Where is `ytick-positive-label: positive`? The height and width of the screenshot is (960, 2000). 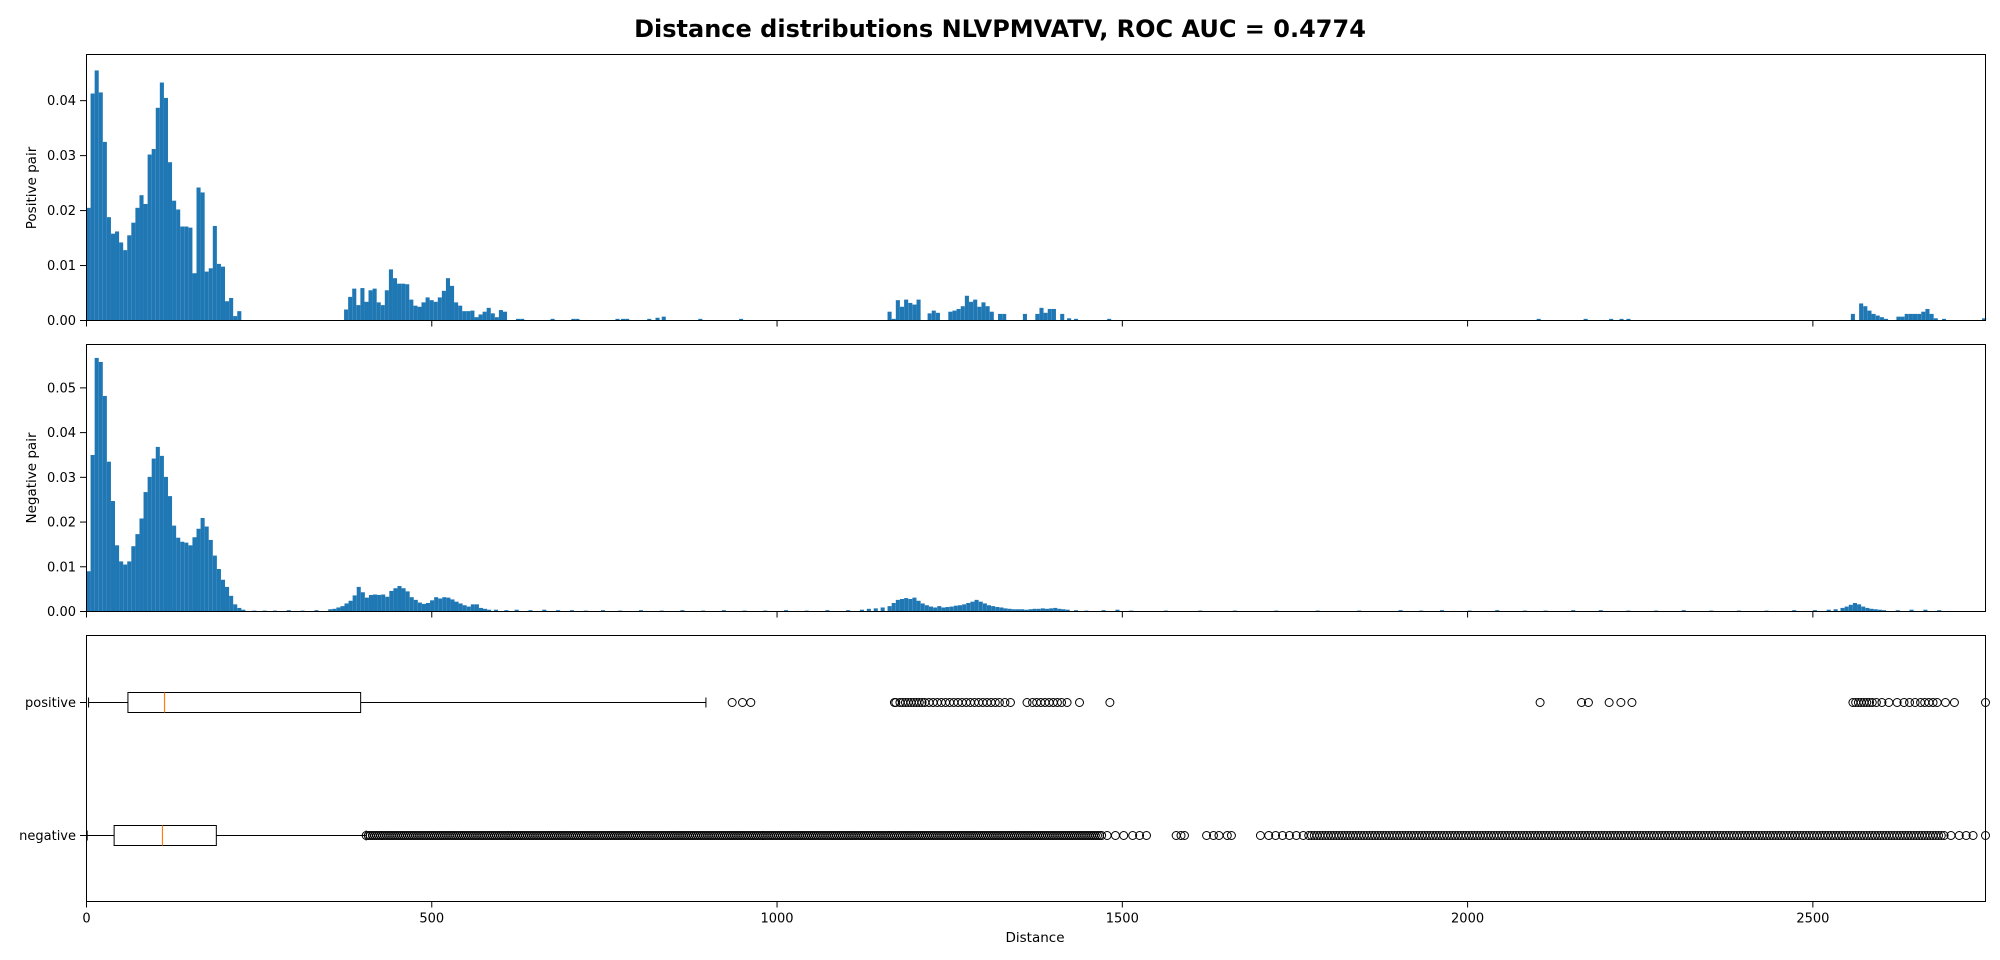 ytick-positive-label: positive is located at coordinates (50, 703).